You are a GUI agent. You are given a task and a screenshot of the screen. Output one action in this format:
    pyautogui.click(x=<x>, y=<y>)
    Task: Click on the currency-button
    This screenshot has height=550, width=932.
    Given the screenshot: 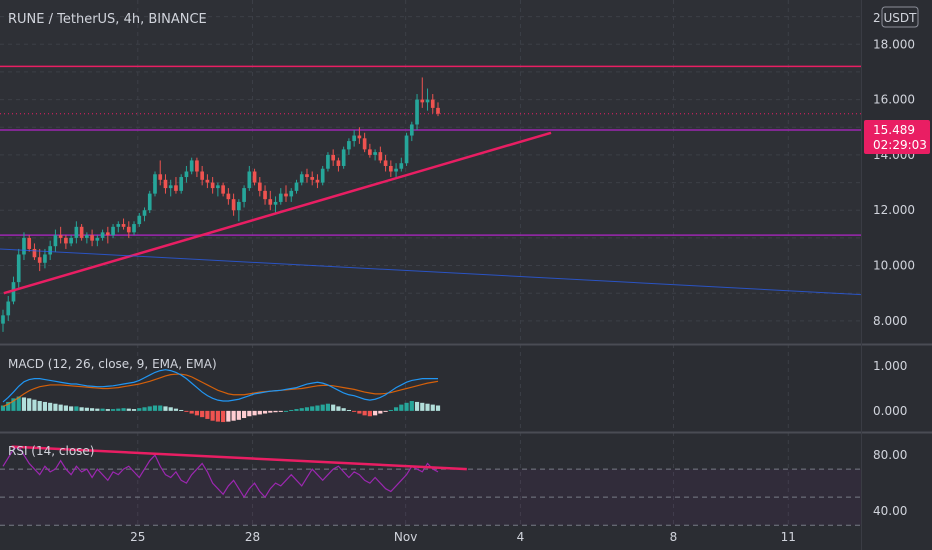 What is the action you would take?
    pyautogui.click(x=900, y=17)
    